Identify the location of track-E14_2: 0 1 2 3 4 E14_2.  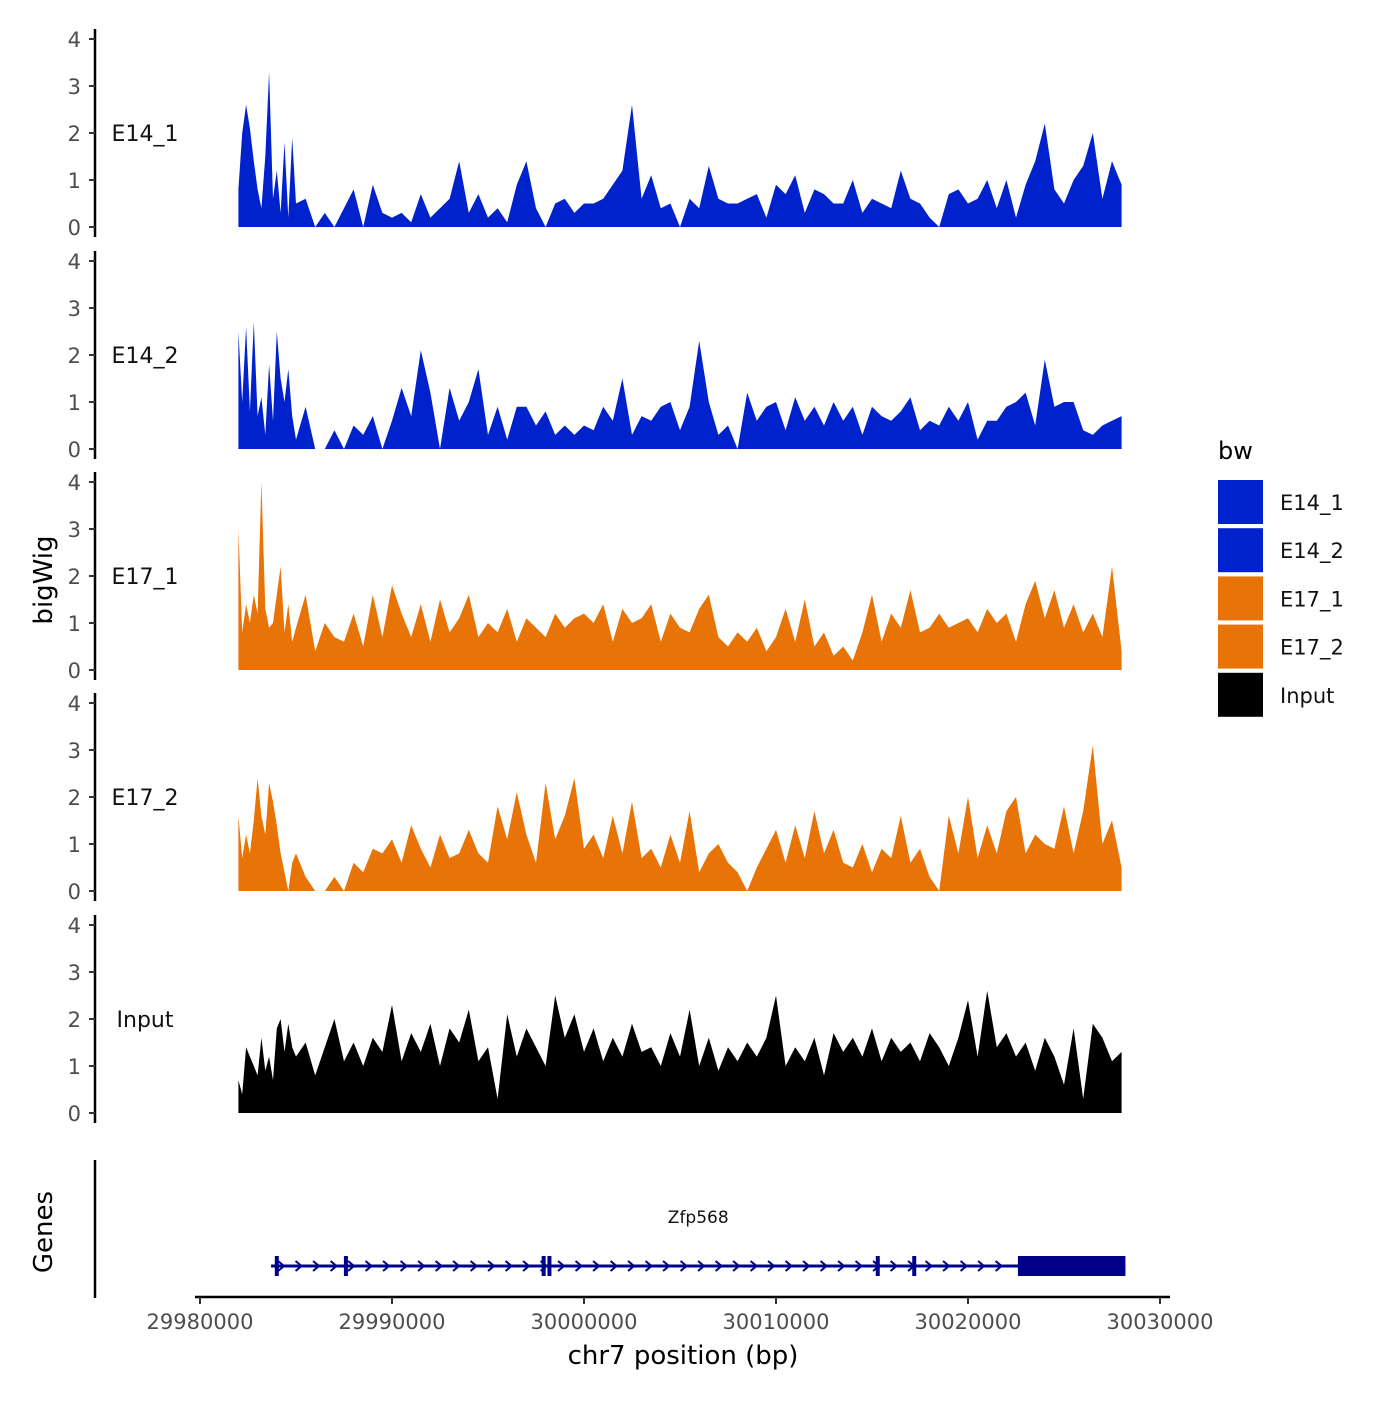
(595, 356).